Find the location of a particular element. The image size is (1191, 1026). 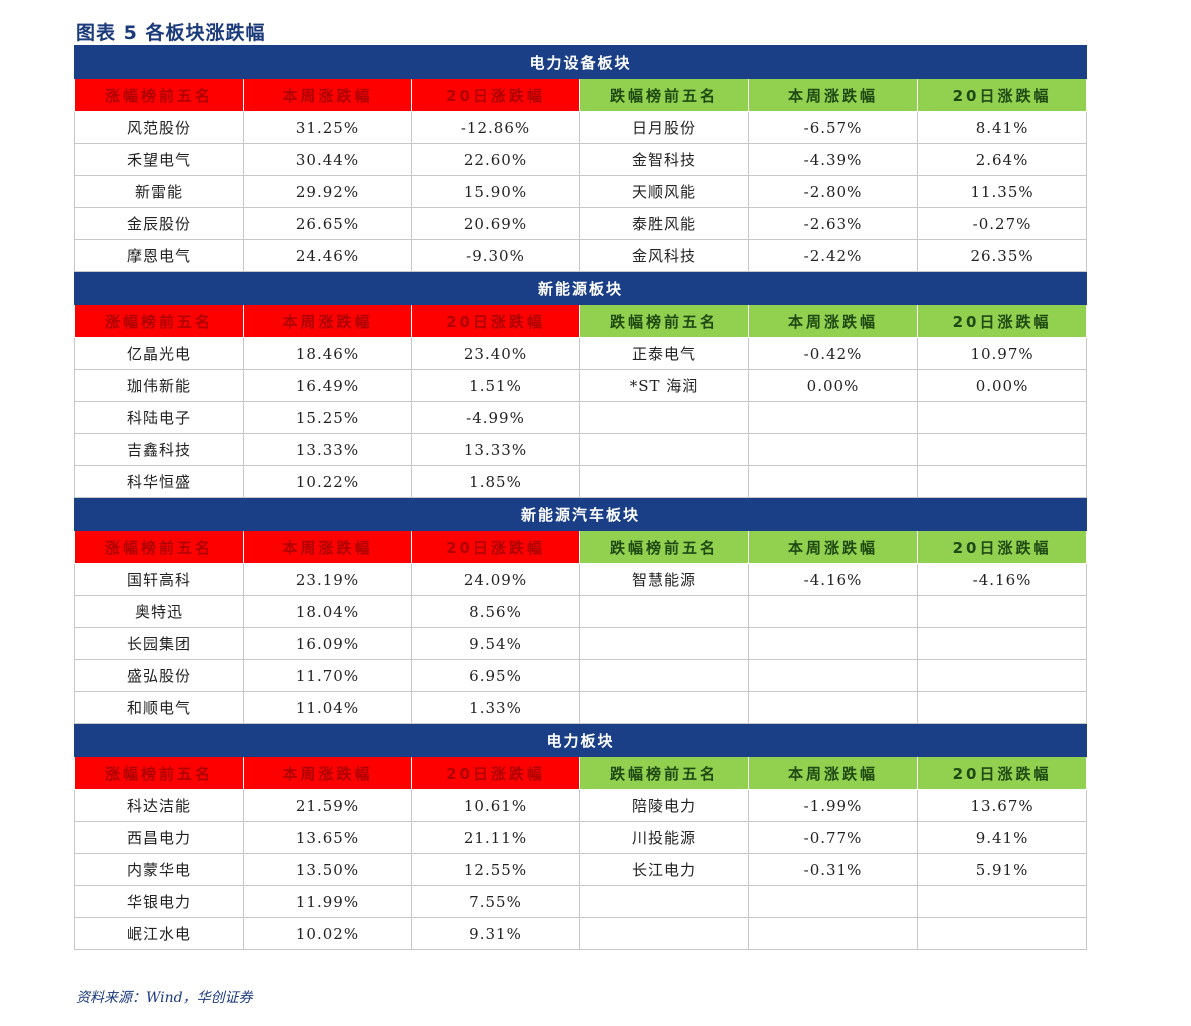

gainer-20day-change: 9.31% is located at coordinates (495, 933).